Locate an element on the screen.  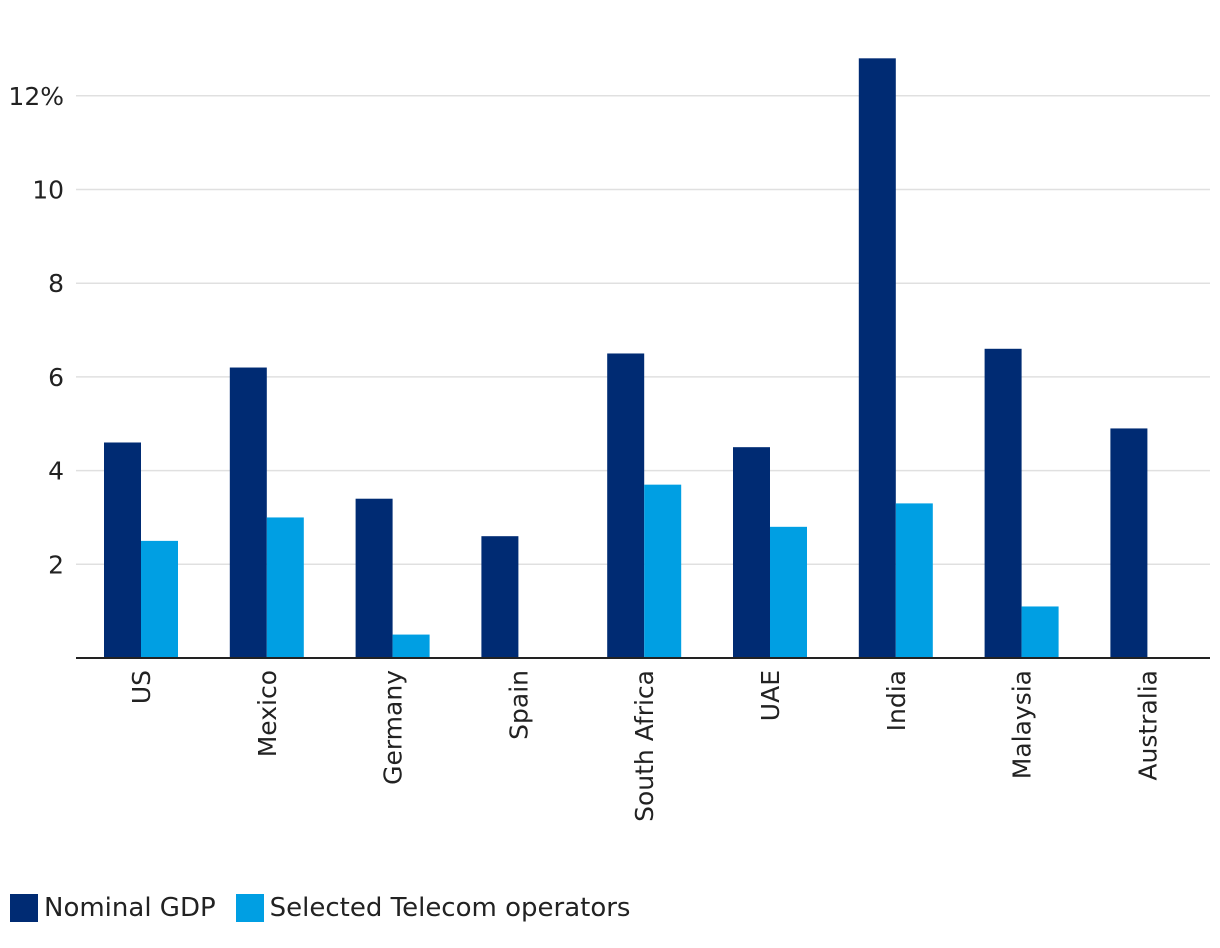
y-tick-label: 12% is located at coordinates (36, 96).